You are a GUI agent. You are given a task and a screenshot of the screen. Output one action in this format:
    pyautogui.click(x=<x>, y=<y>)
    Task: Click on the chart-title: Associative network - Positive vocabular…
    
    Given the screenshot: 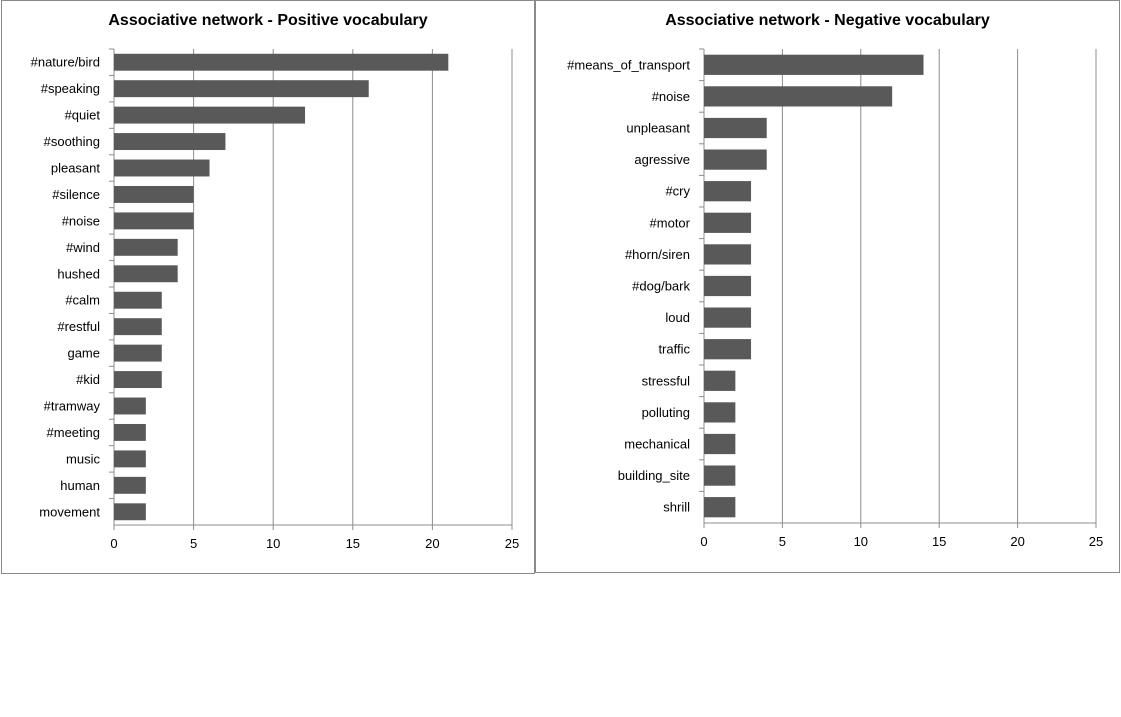 What is the action you would take?
    pyautogui.click(x=268, y=20)
    